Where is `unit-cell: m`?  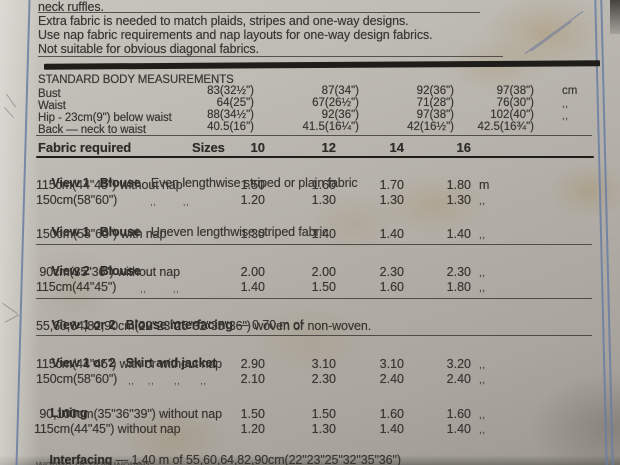 unit-cell: m is located at coordinates (484, 185).